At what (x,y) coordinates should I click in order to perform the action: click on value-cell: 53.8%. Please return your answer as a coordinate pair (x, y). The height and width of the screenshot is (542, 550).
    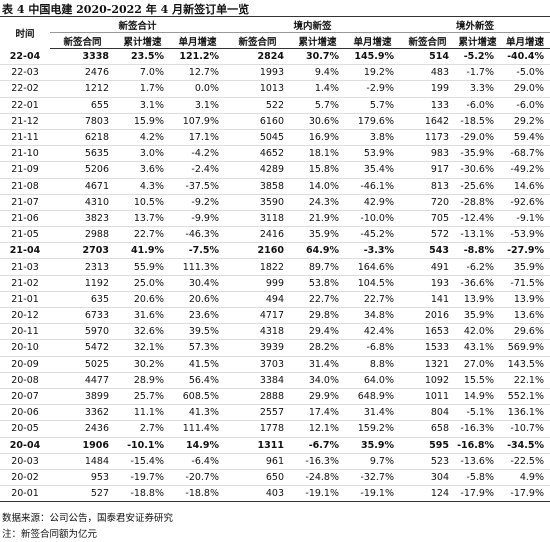
    Looking at the image, I should click on (317, 283).